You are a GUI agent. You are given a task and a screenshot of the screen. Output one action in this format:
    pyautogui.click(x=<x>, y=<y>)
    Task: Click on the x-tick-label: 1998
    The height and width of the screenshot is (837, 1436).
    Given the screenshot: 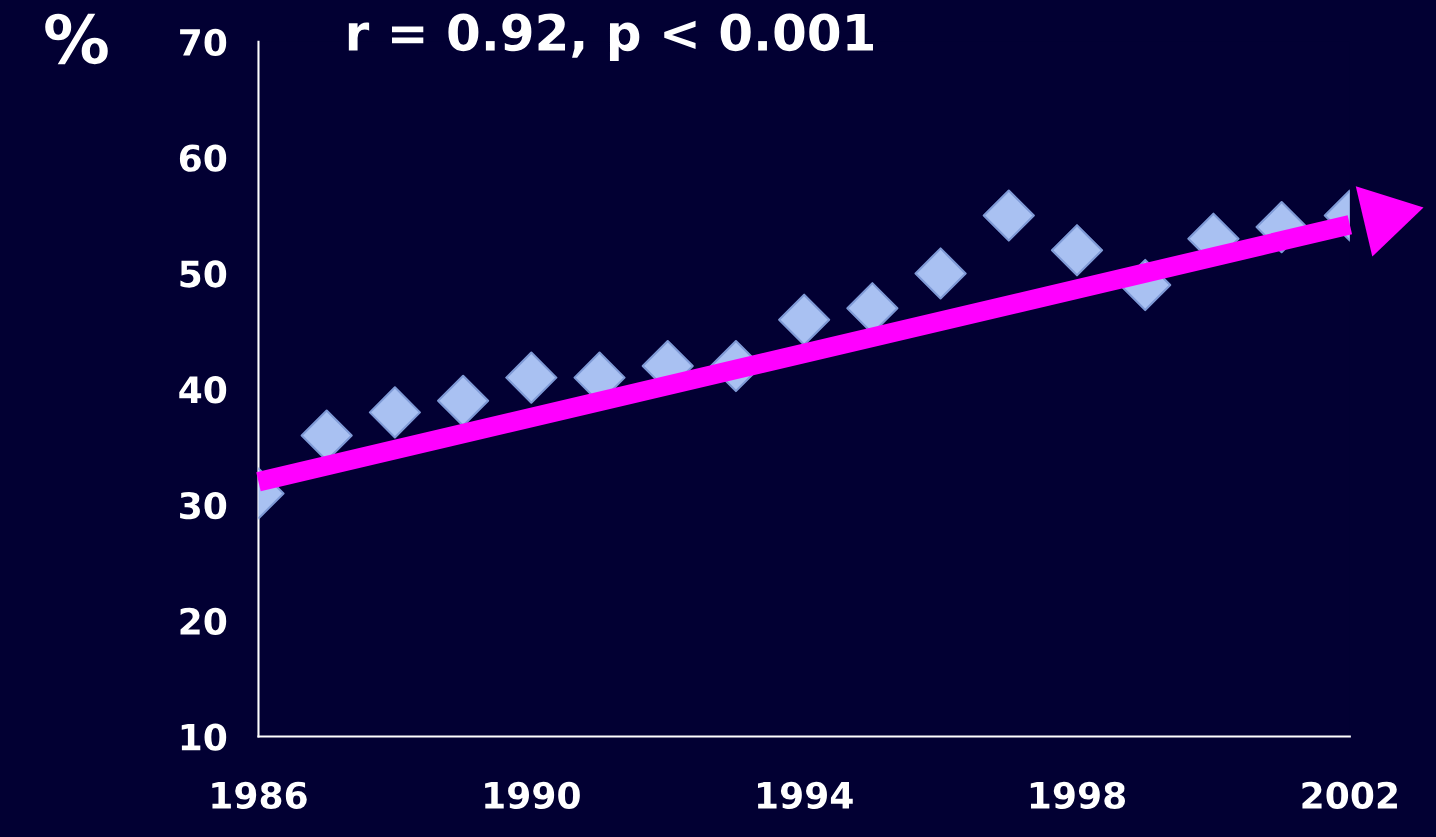 What is the action you would take?
    pyautogui.click(x=1078, y=795)
    